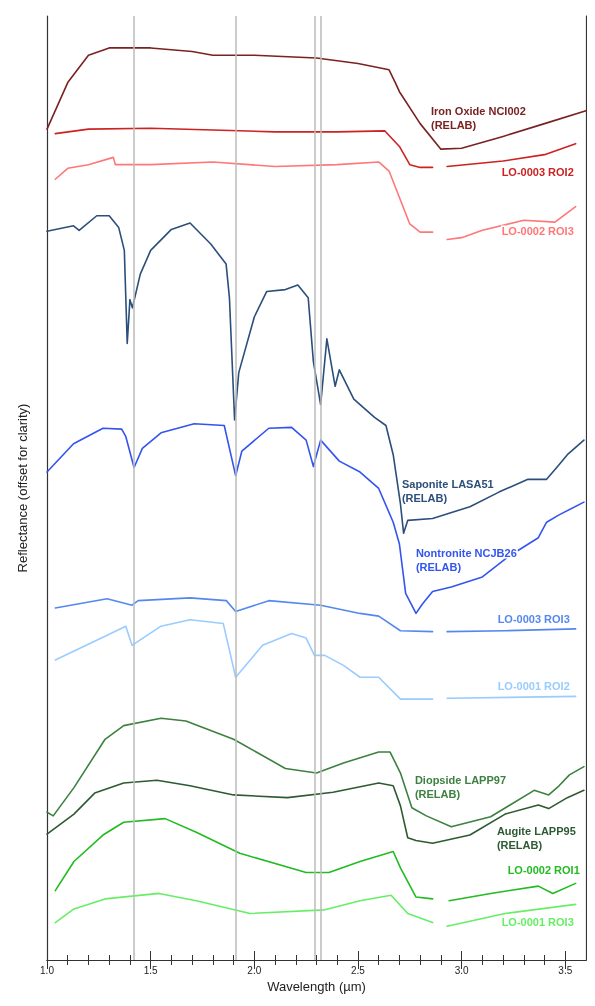 The width and height of the screenshot is (595, 1006). What do you see at coordinates (461, 970) in the screenshot?
I see `x-tick-label: 3.0` at bounding box center [461, 970].